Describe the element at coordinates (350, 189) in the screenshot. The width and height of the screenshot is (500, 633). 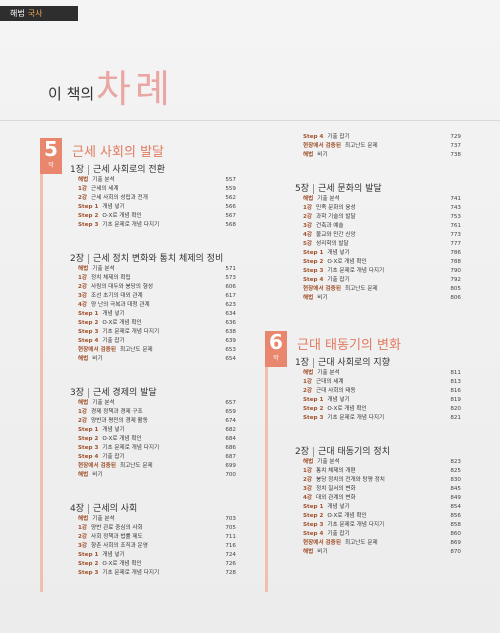
I see `chapter-title: 근세 문화의 발달` at that location.